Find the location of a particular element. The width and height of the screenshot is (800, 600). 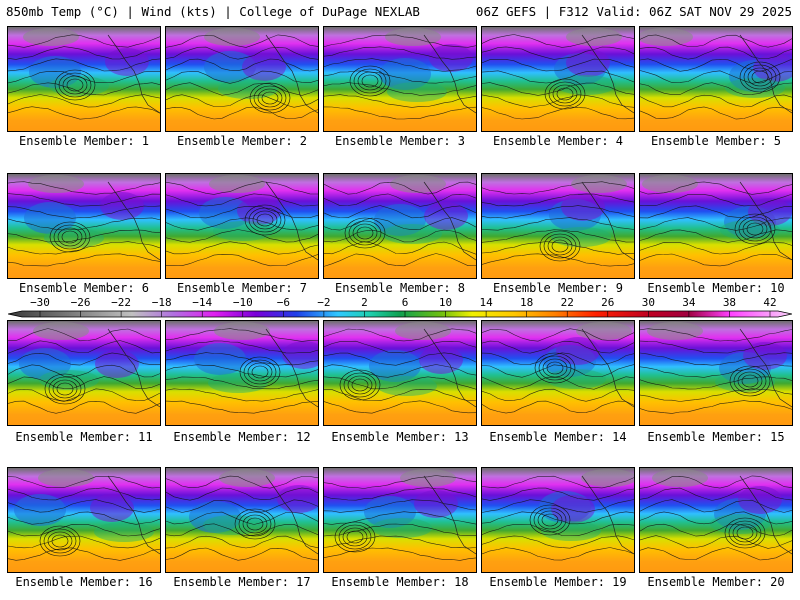

ensemble-member-label: Ensemble Member: 20 is located at coordinates (716, 582).